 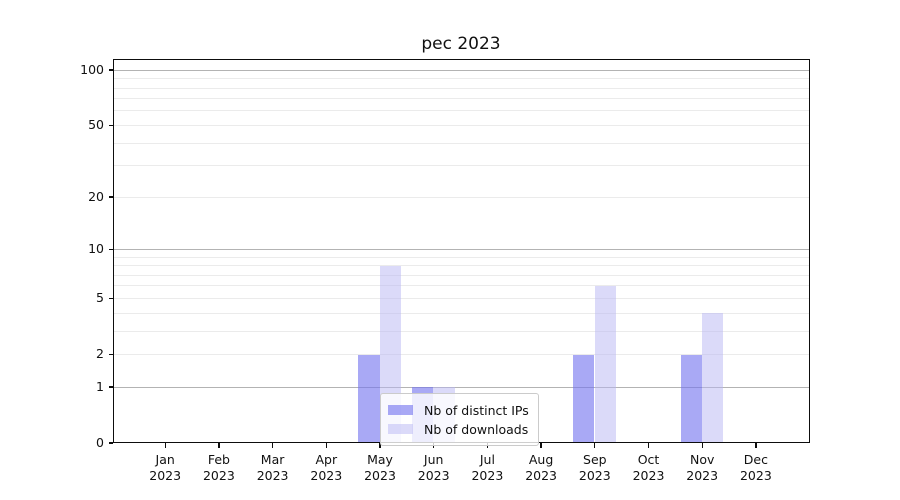 What do you see at coordinates (461, 44) in the screenshot?
I see `chart-title: pec 2023` at bounding box center [461, 44].